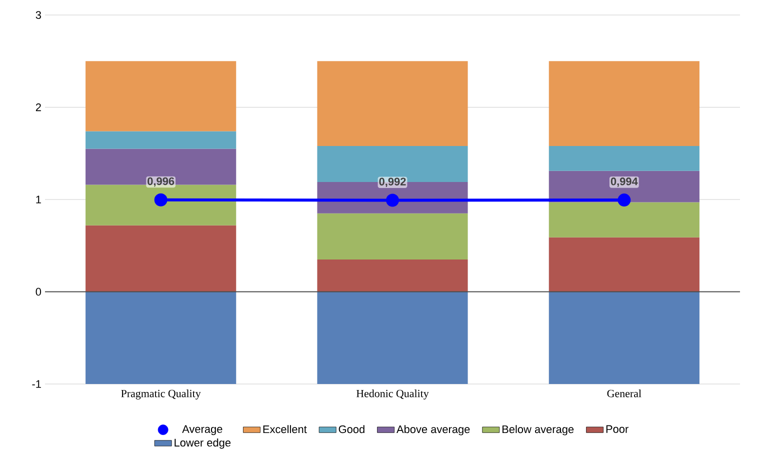  What do you see at coordinates (624, 394) in the screenshot?
I see `x-tick-label: General` at bounding box center [624, 394].